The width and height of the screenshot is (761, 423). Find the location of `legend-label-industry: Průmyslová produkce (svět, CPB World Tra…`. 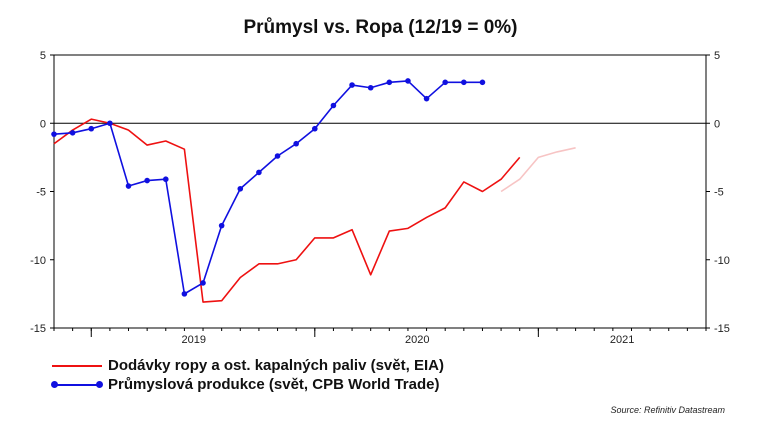

legend-label-industry: Průmyslová produkce (svět, CPB World Tra… is located at coordinates (274, 384).